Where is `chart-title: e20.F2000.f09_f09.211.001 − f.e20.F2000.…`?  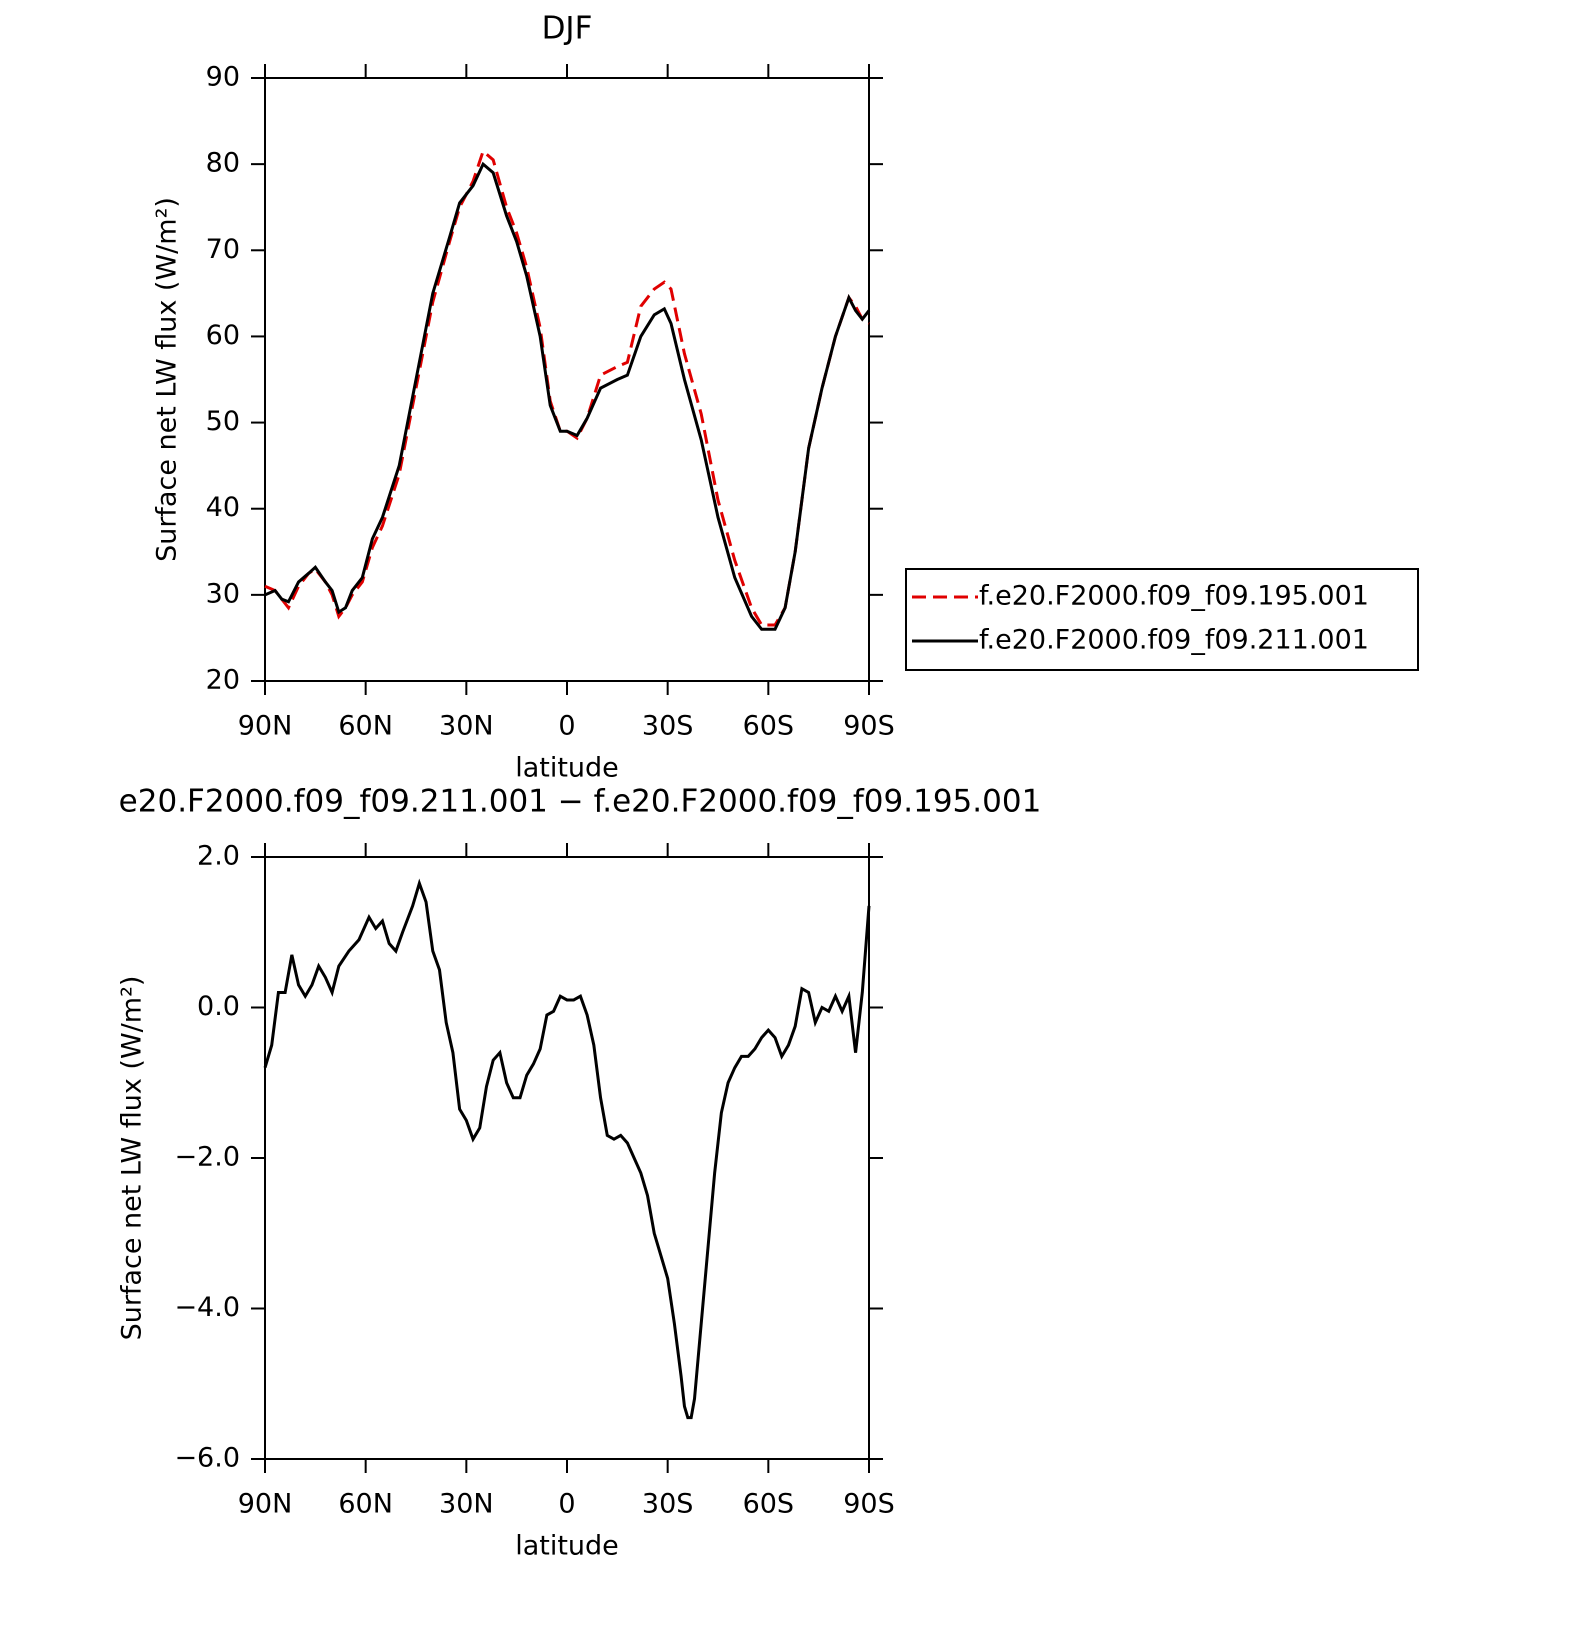
chart-title: e20.F2000.f09_f09.211.001 − f.e20.F2000.… is located at coordinates (580, 802).